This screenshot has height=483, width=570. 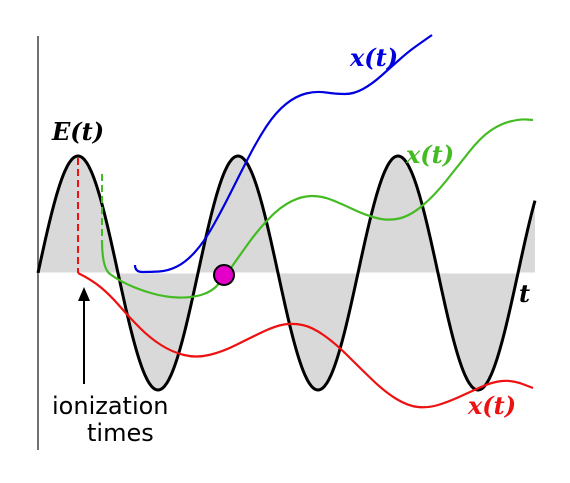 I want to click on recollision-dot, so click(x=224, y=275).